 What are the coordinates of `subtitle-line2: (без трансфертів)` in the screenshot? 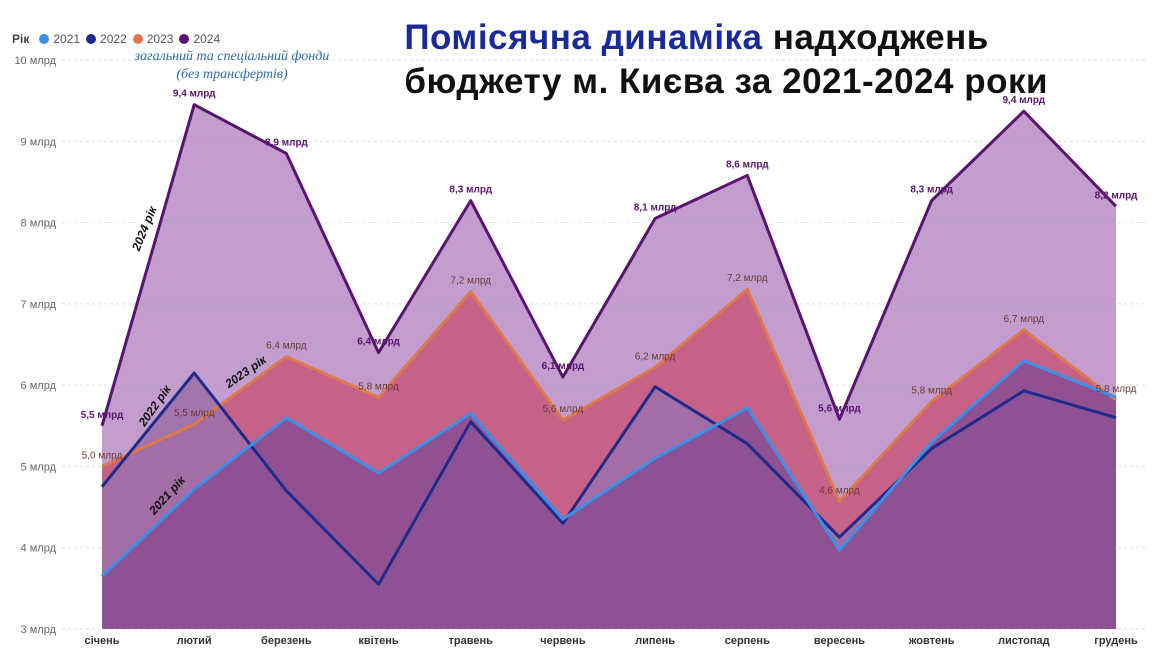 It's located at (232, 74).